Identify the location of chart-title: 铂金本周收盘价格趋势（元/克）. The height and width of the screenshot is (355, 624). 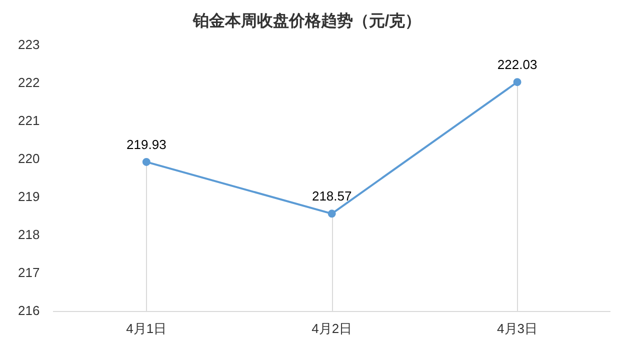
(307, 21).